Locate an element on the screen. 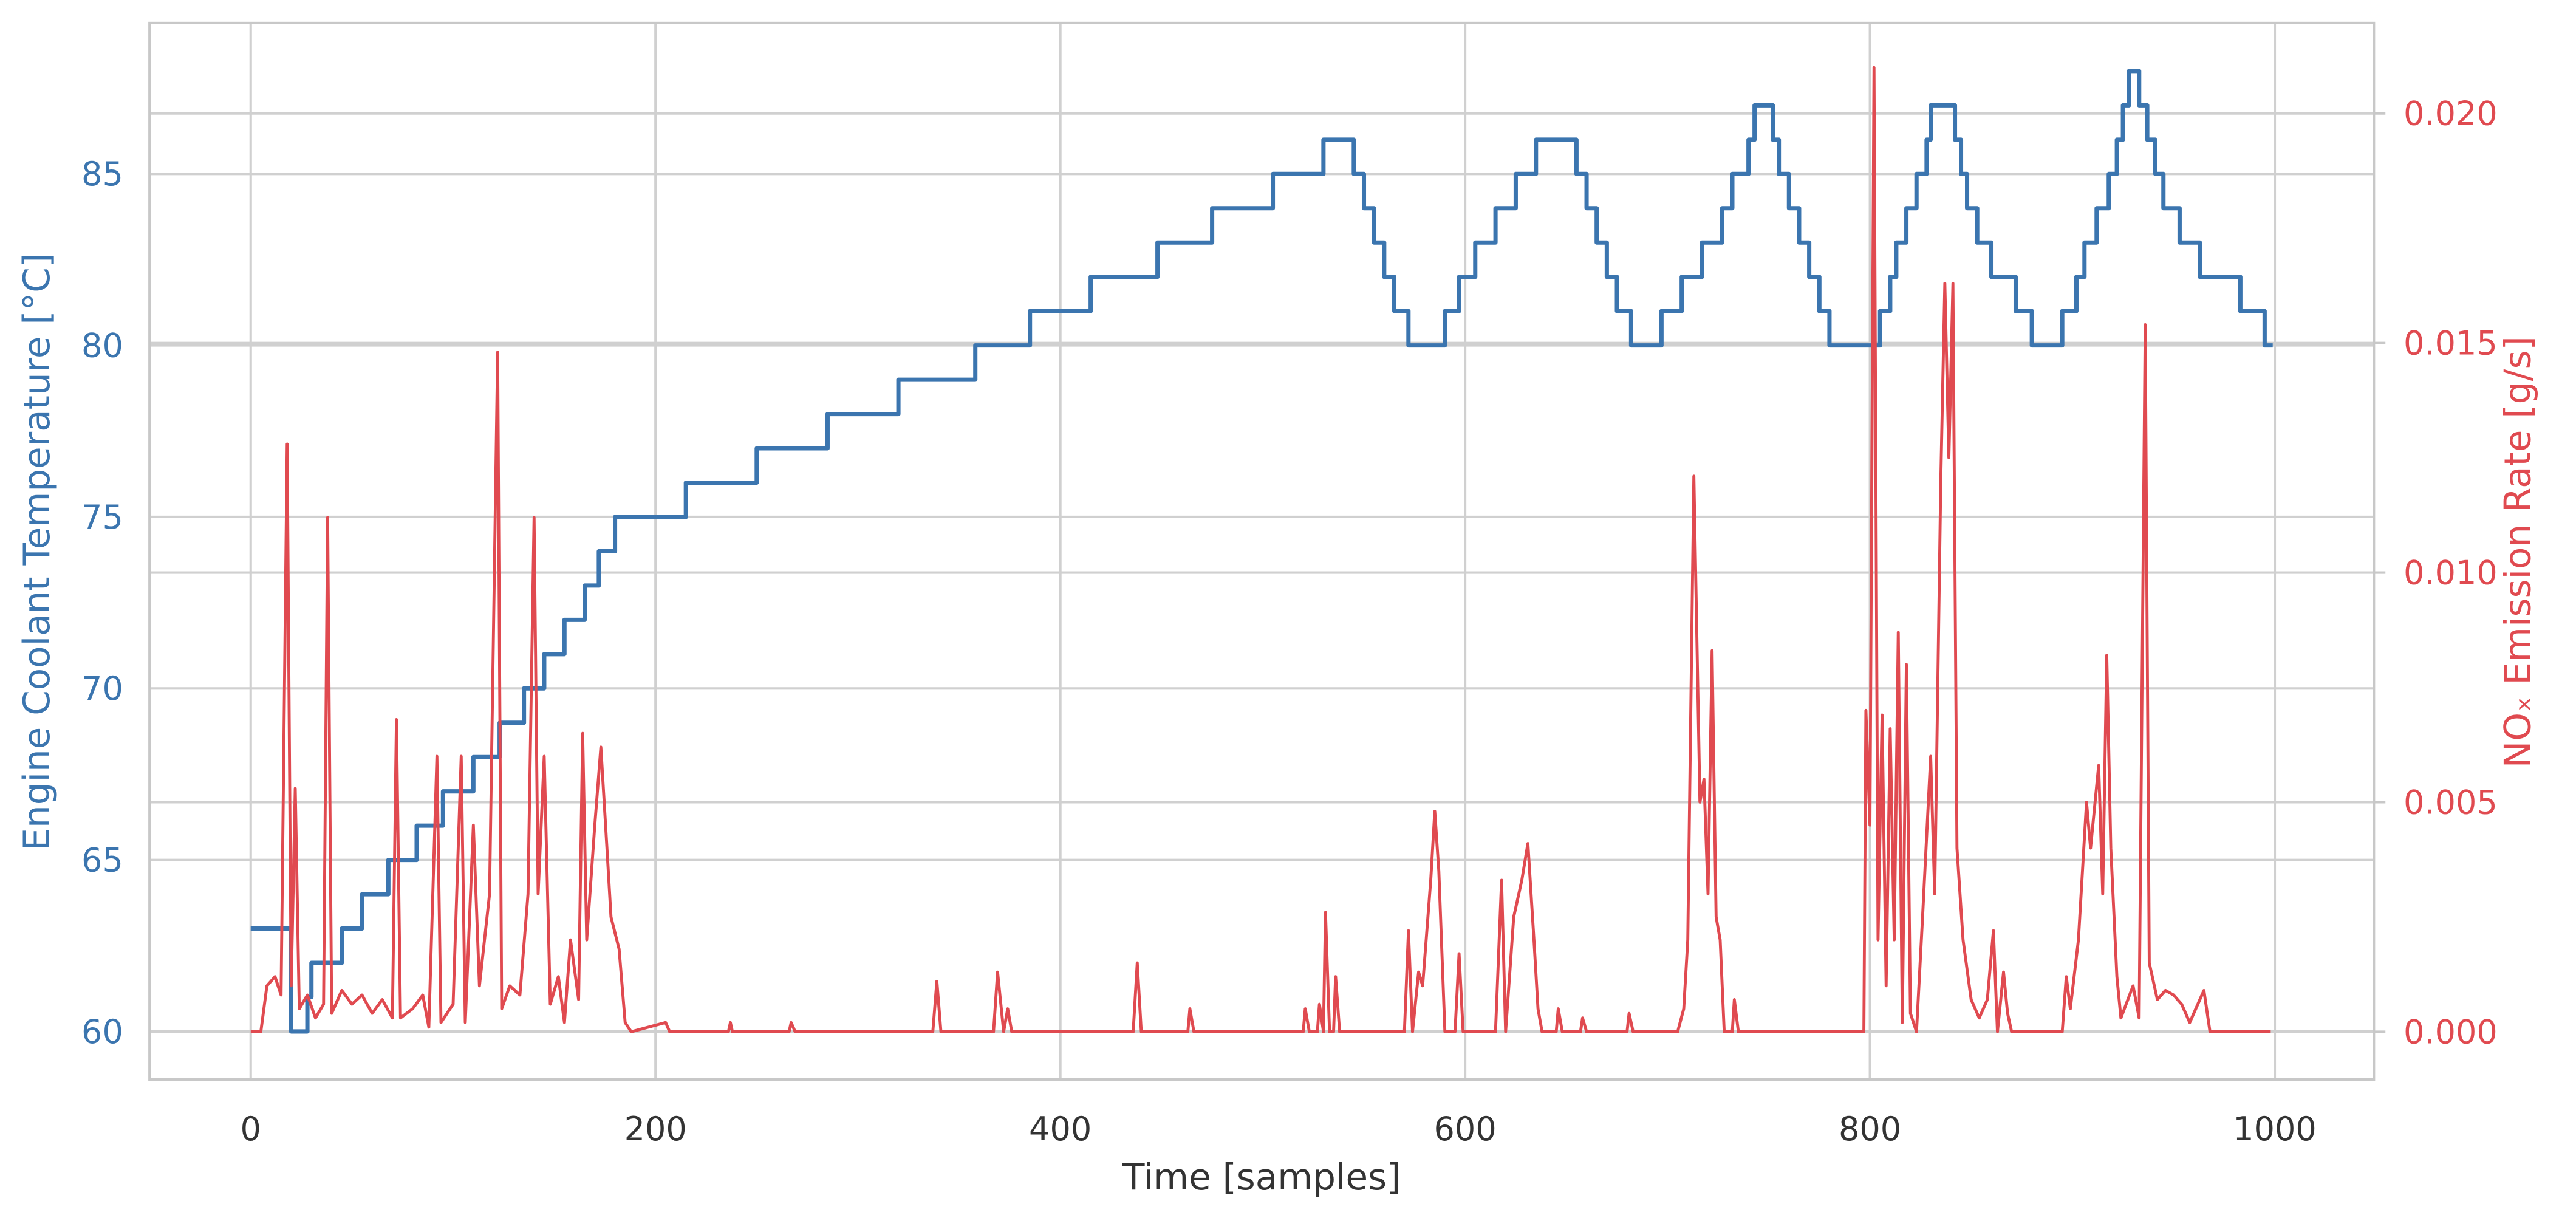 This screenshot has width=2576, height=1218. y2-tick-label: 0.000 is located at coordinates (2450, 1032).